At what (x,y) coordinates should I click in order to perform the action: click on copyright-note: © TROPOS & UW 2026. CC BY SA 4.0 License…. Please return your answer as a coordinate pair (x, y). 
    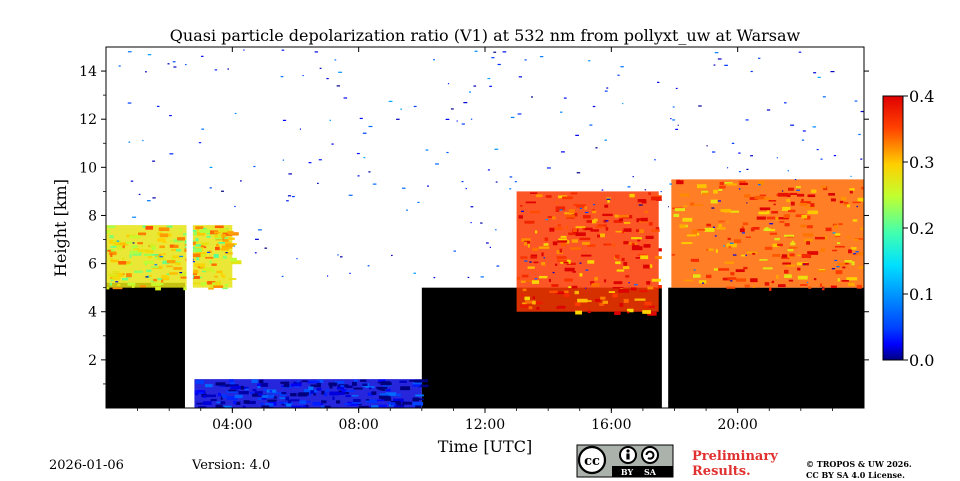
    Looking at the image, I should click on (859, 470).